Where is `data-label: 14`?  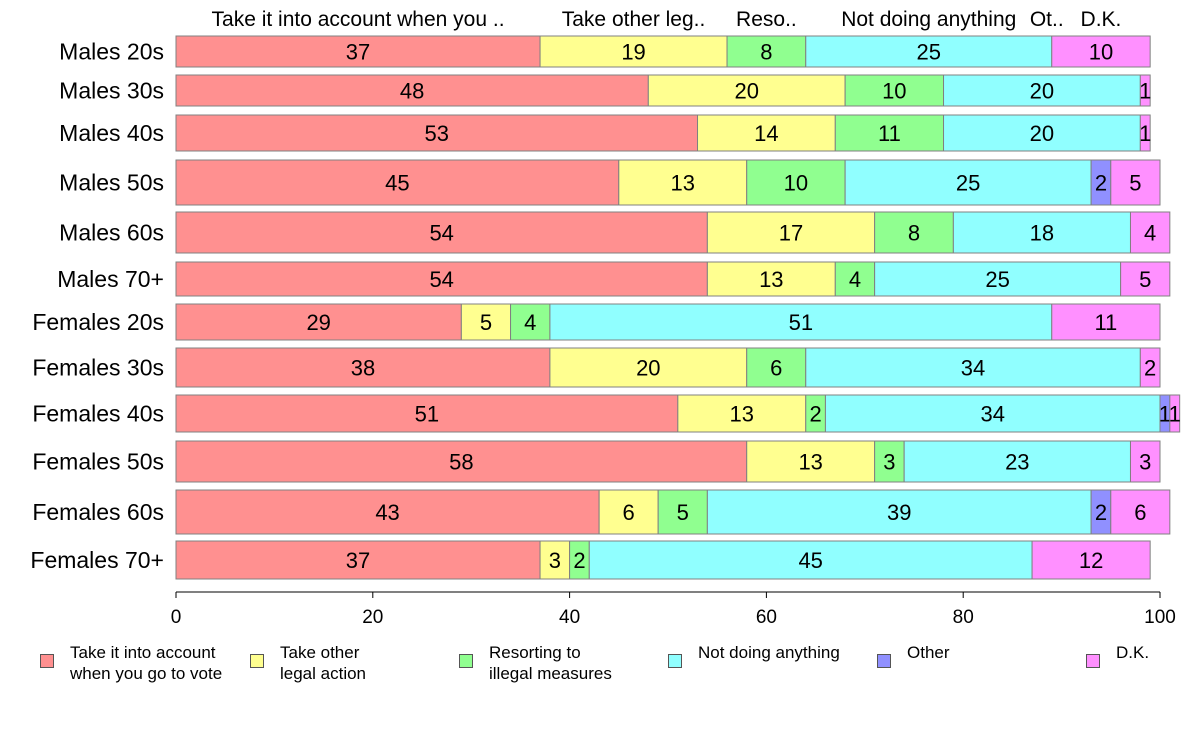
data-label: 14 is located at coordinates (766, 133).